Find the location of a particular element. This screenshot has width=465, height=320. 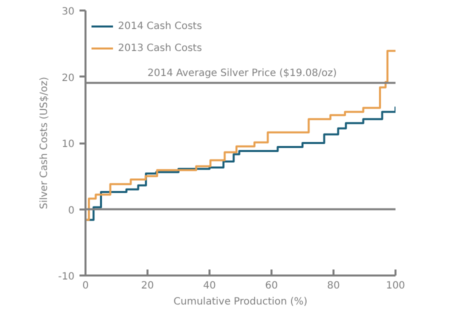

x-tick-label: 20 is located at coordinates (147, 286).